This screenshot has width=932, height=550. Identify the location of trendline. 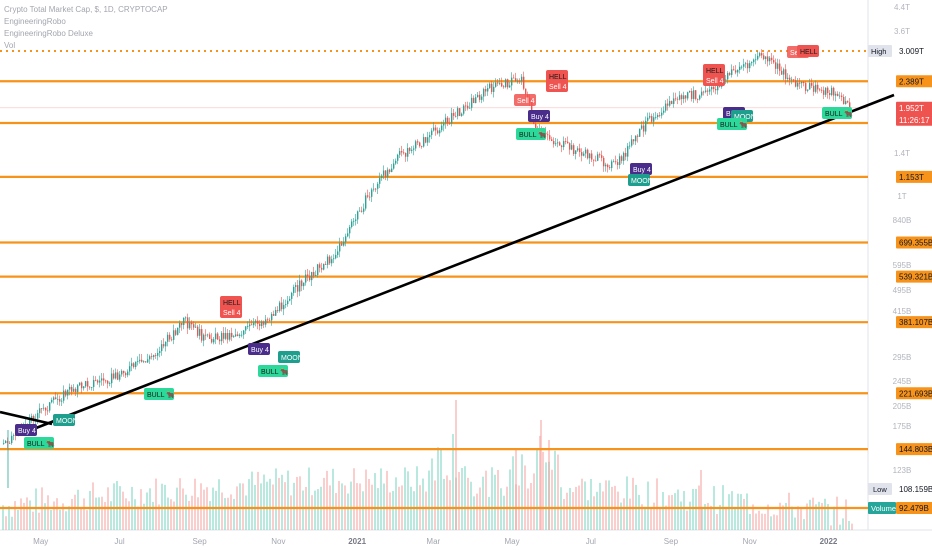
(26, 418).